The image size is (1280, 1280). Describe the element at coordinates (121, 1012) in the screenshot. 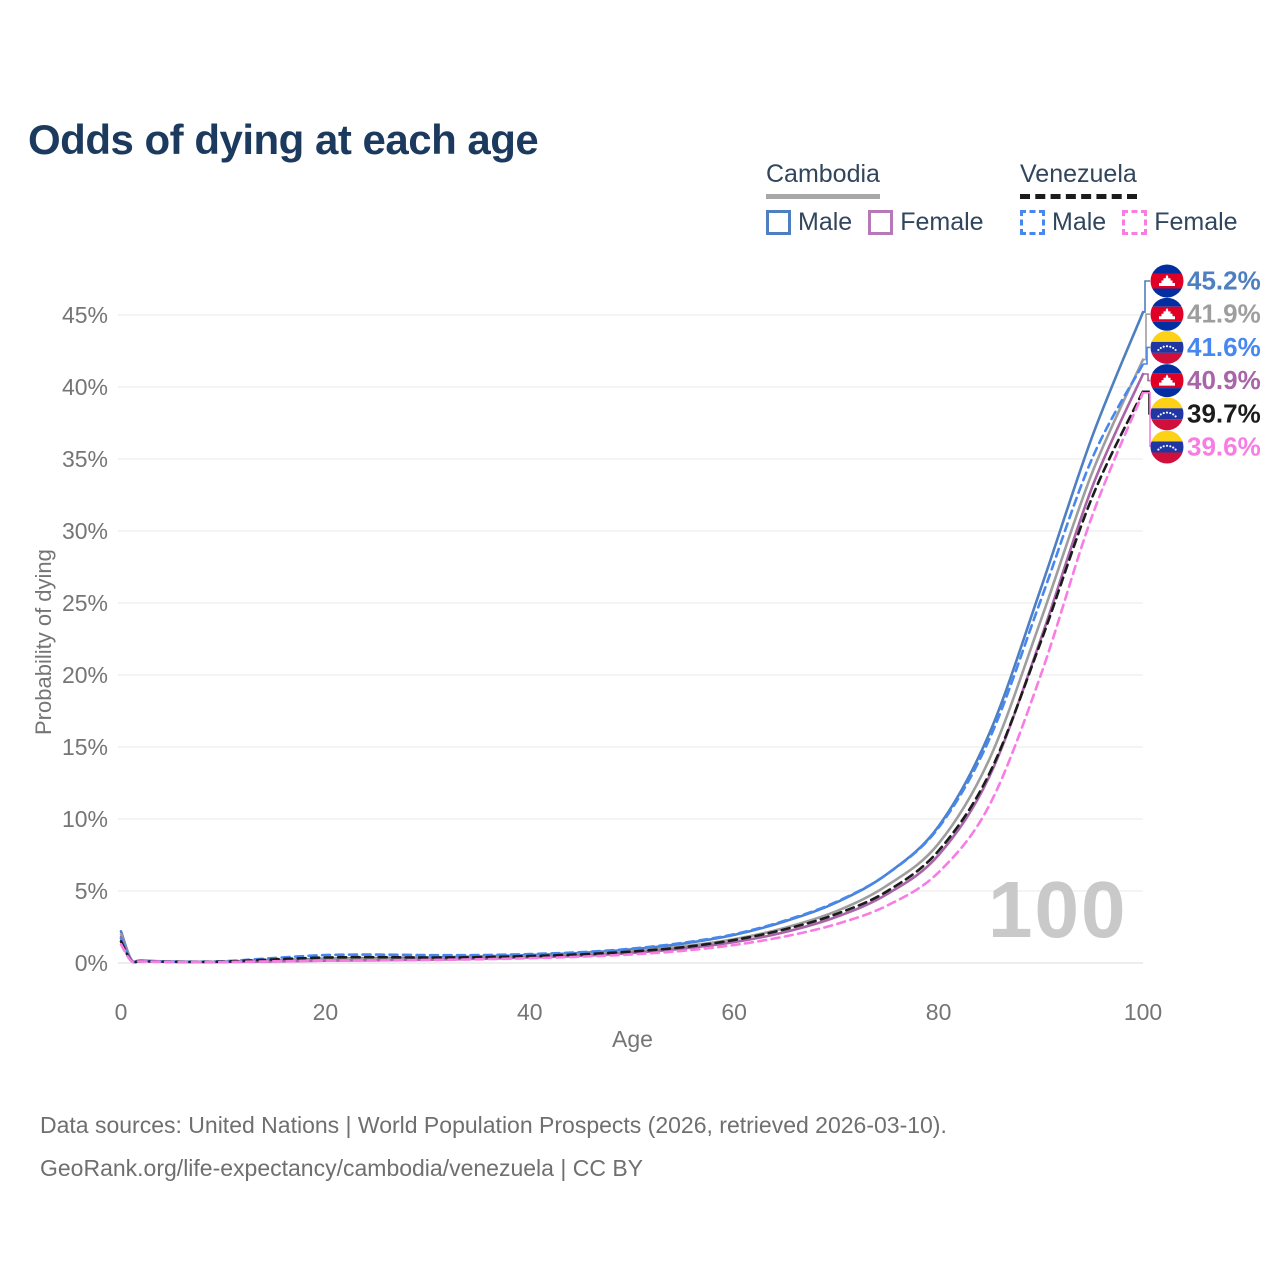

I see `x-tick-label: 0` at that location.